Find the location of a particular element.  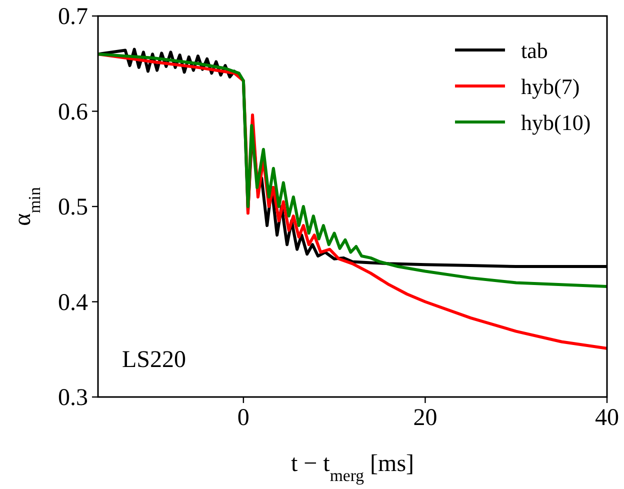

y-tick-label: 0.6 is located at coordinates (73, 112).